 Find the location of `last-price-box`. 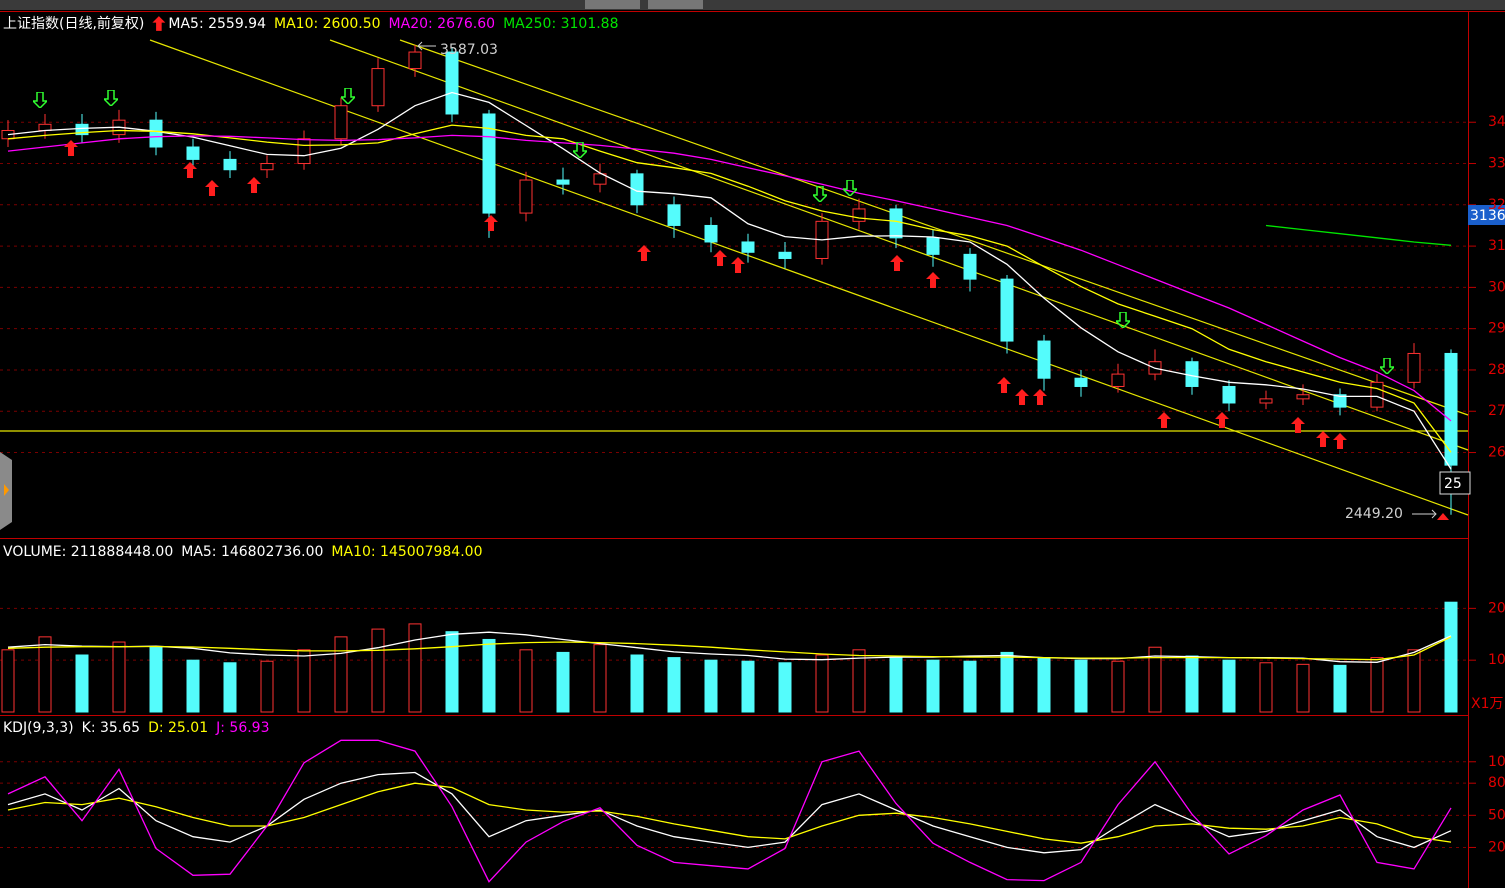

last-price-box is located at coordinates (1455, 483).